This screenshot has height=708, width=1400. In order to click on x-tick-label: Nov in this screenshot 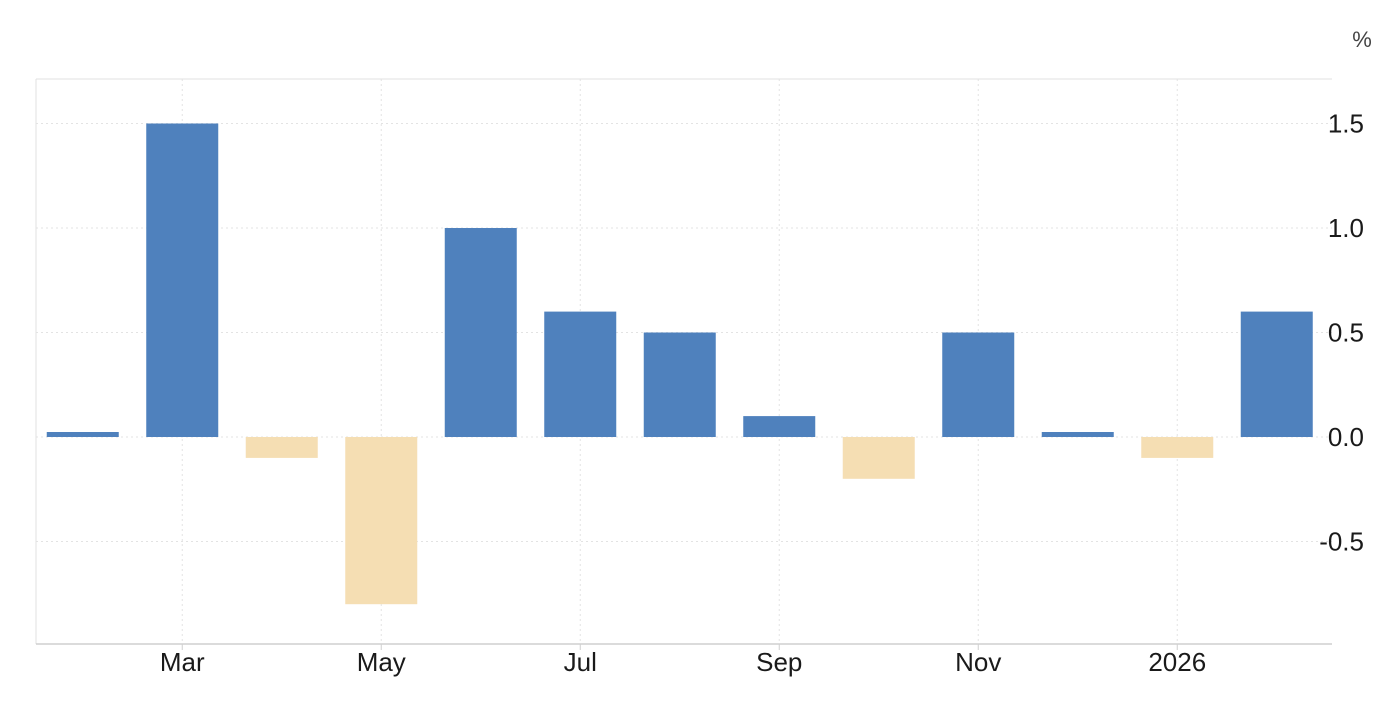, I will do `click(978, 662)`.